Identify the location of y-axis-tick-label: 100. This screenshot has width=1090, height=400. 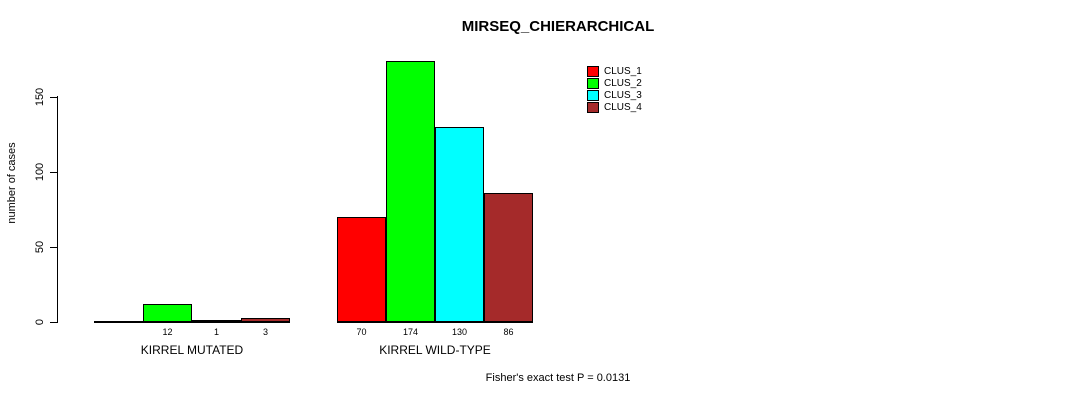
(40, 172).